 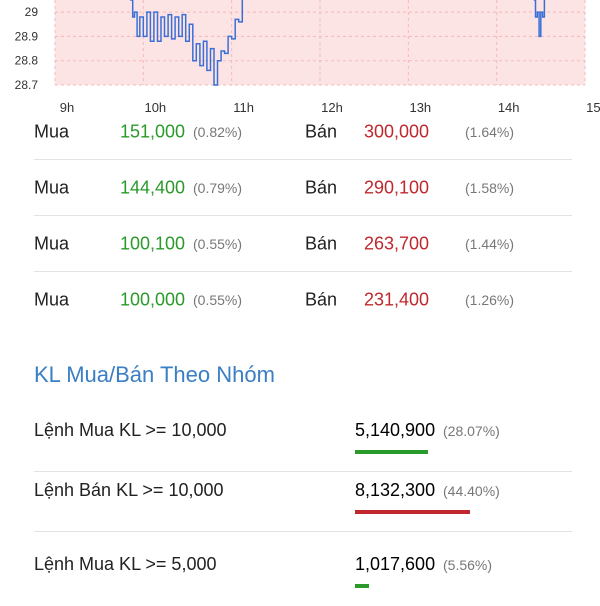 What do you see at coordinates (300, 188) in the screenshot?
I see `order-row: Mua 144,400 (0.79%) Bán 290,100 (1.58%)` at bounding box center [300, 188].